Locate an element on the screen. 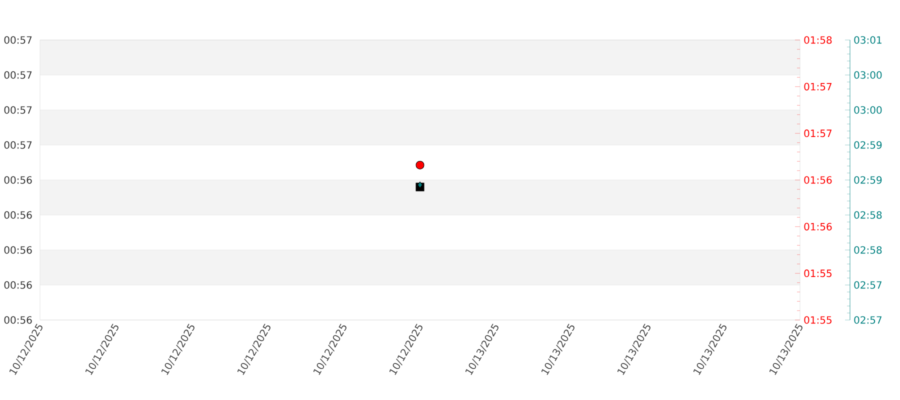 This screenshot has height=400, width=900. y2-tick-label: 01:58 is located at coordinates (818, 40).